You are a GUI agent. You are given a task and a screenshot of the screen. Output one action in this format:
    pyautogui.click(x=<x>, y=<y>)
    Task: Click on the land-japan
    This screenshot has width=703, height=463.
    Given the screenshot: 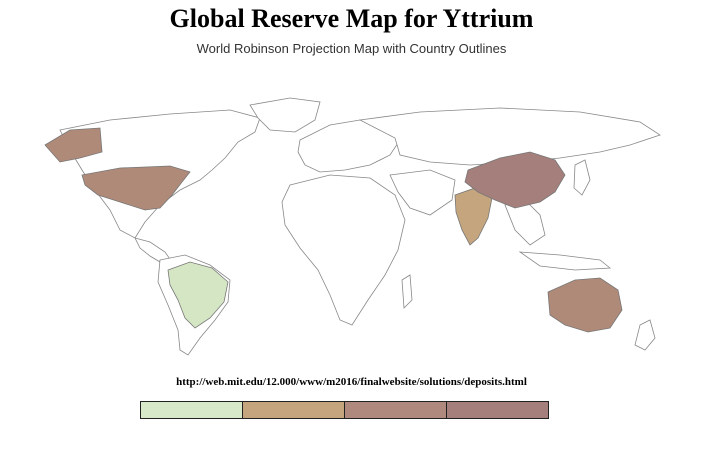 What is the action you would take?
    pyautogui.click(x=582, y=177)
    